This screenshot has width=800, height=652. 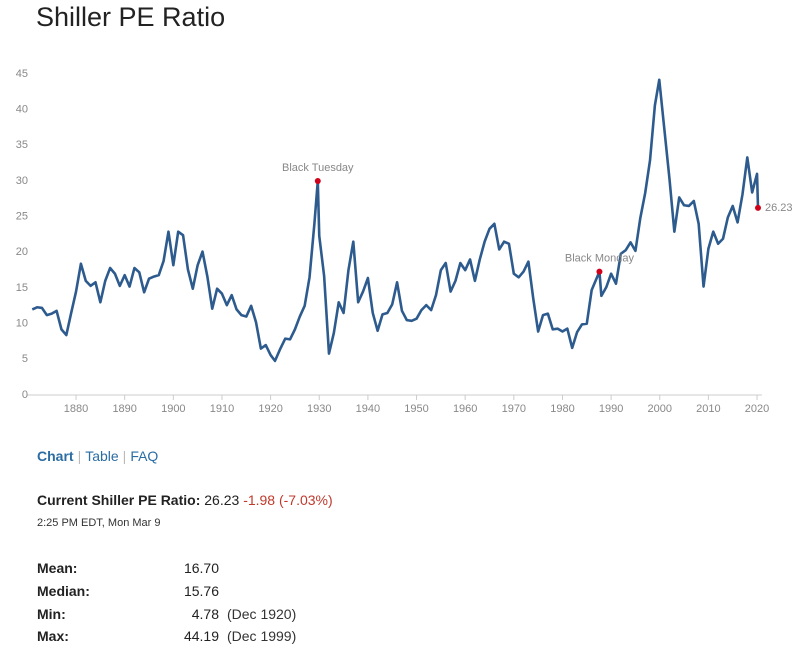 I want to click on current-change: -1.98 (-7.03%), so click(x=288, y=500).